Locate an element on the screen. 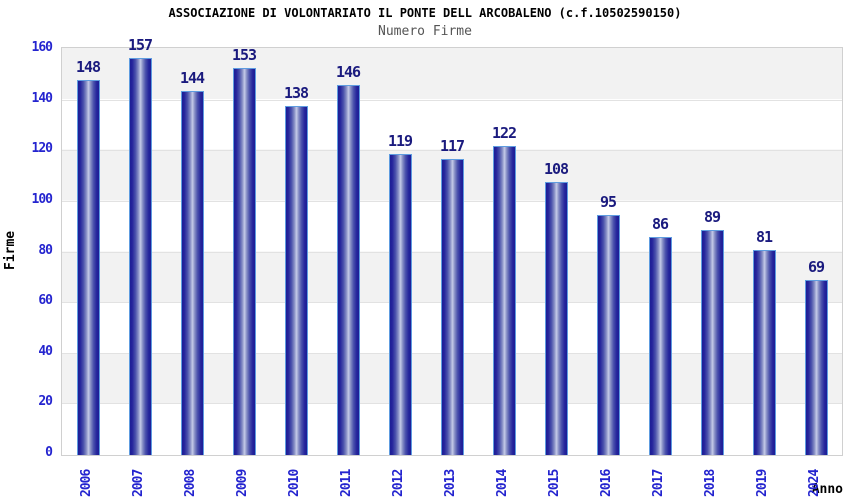 Image resolution: width=850 pixels, height=500 pixels. xtick-label-2011: 2011 is located at coordinates (346, 483).